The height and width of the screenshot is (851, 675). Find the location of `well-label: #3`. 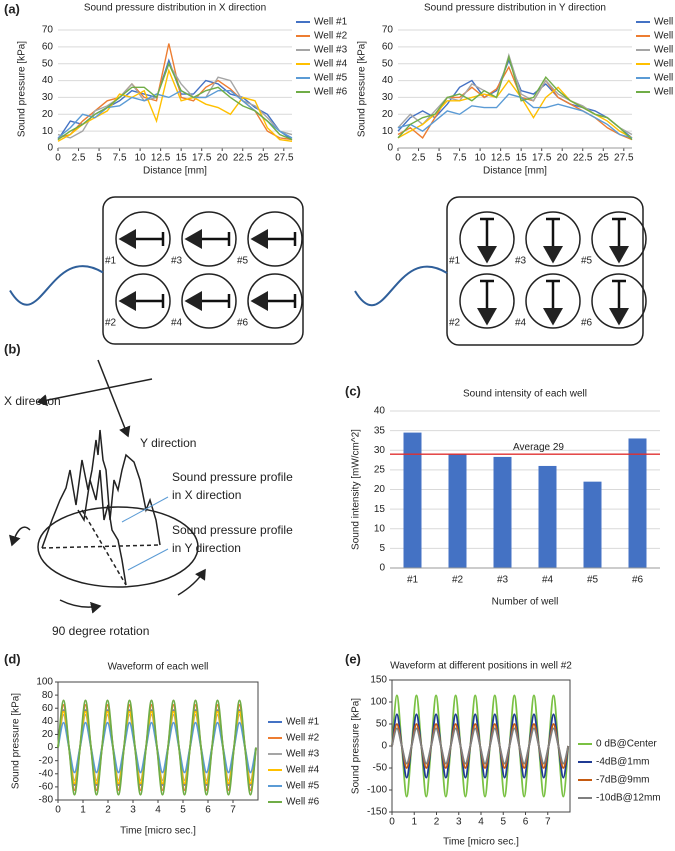

well-label: #3 is located at coordinates (521, 261).